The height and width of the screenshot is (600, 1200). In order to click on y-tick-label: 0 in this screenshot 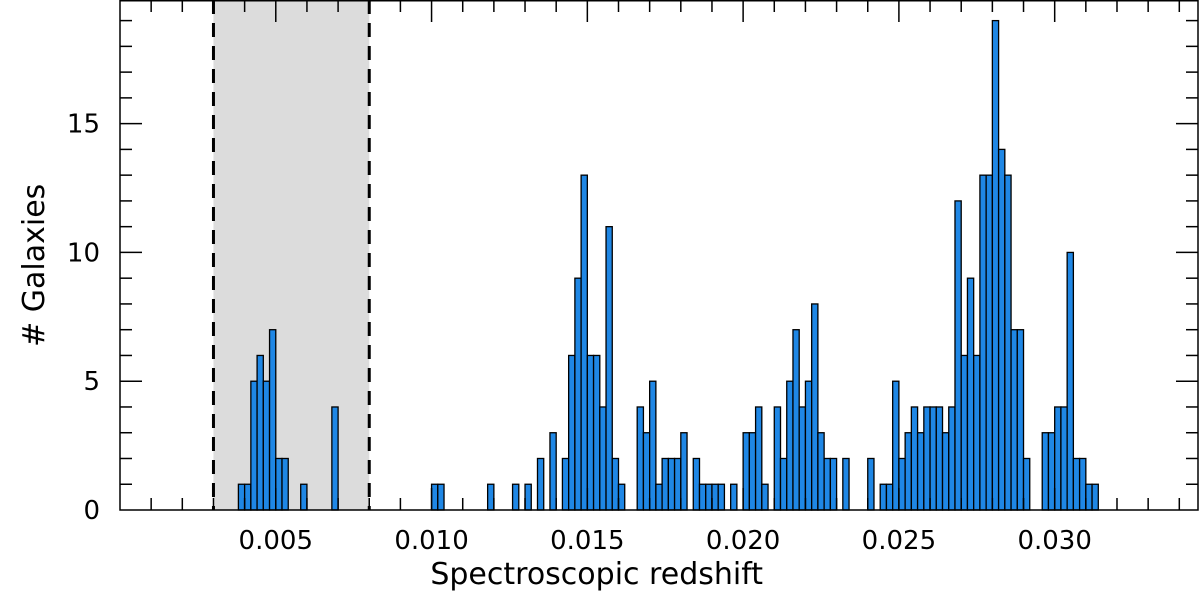, I will do `click(91, 511)`.